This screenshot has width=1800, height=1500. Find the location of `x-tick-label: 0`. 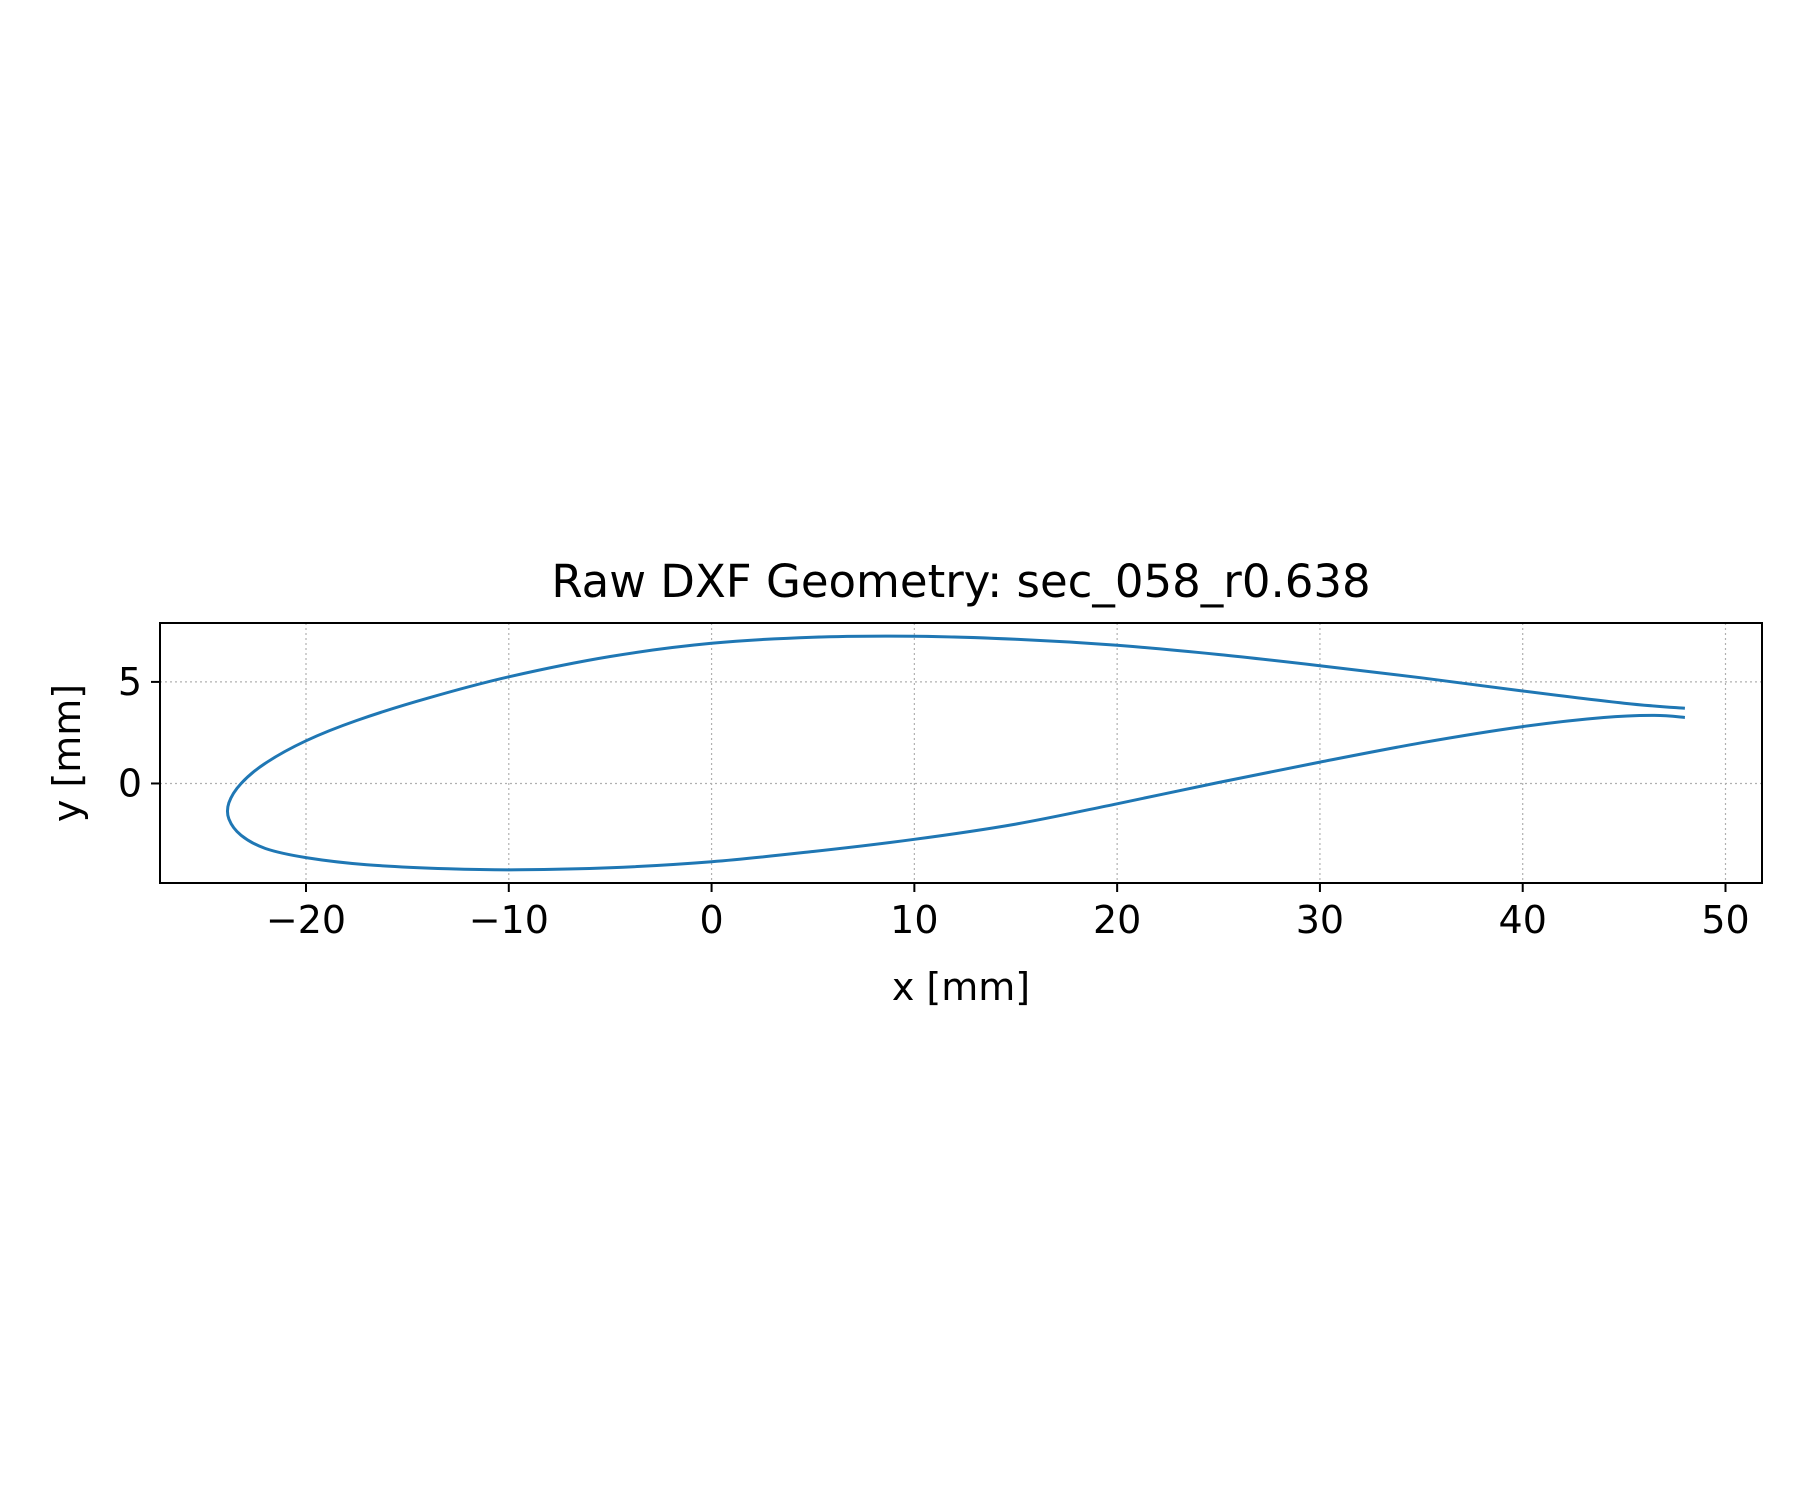

x-tick-label: 0 is located at coordinates (711, 920).